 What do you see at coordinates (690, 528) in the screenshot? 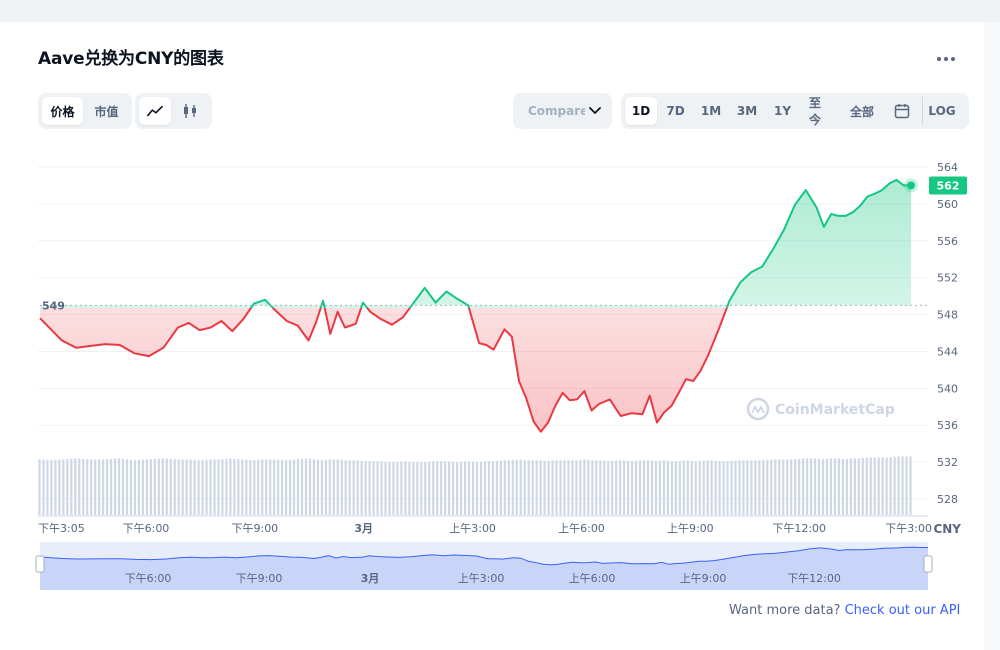
I see `x-tick-label: 上午9:00` at bounding box center [690, 528].